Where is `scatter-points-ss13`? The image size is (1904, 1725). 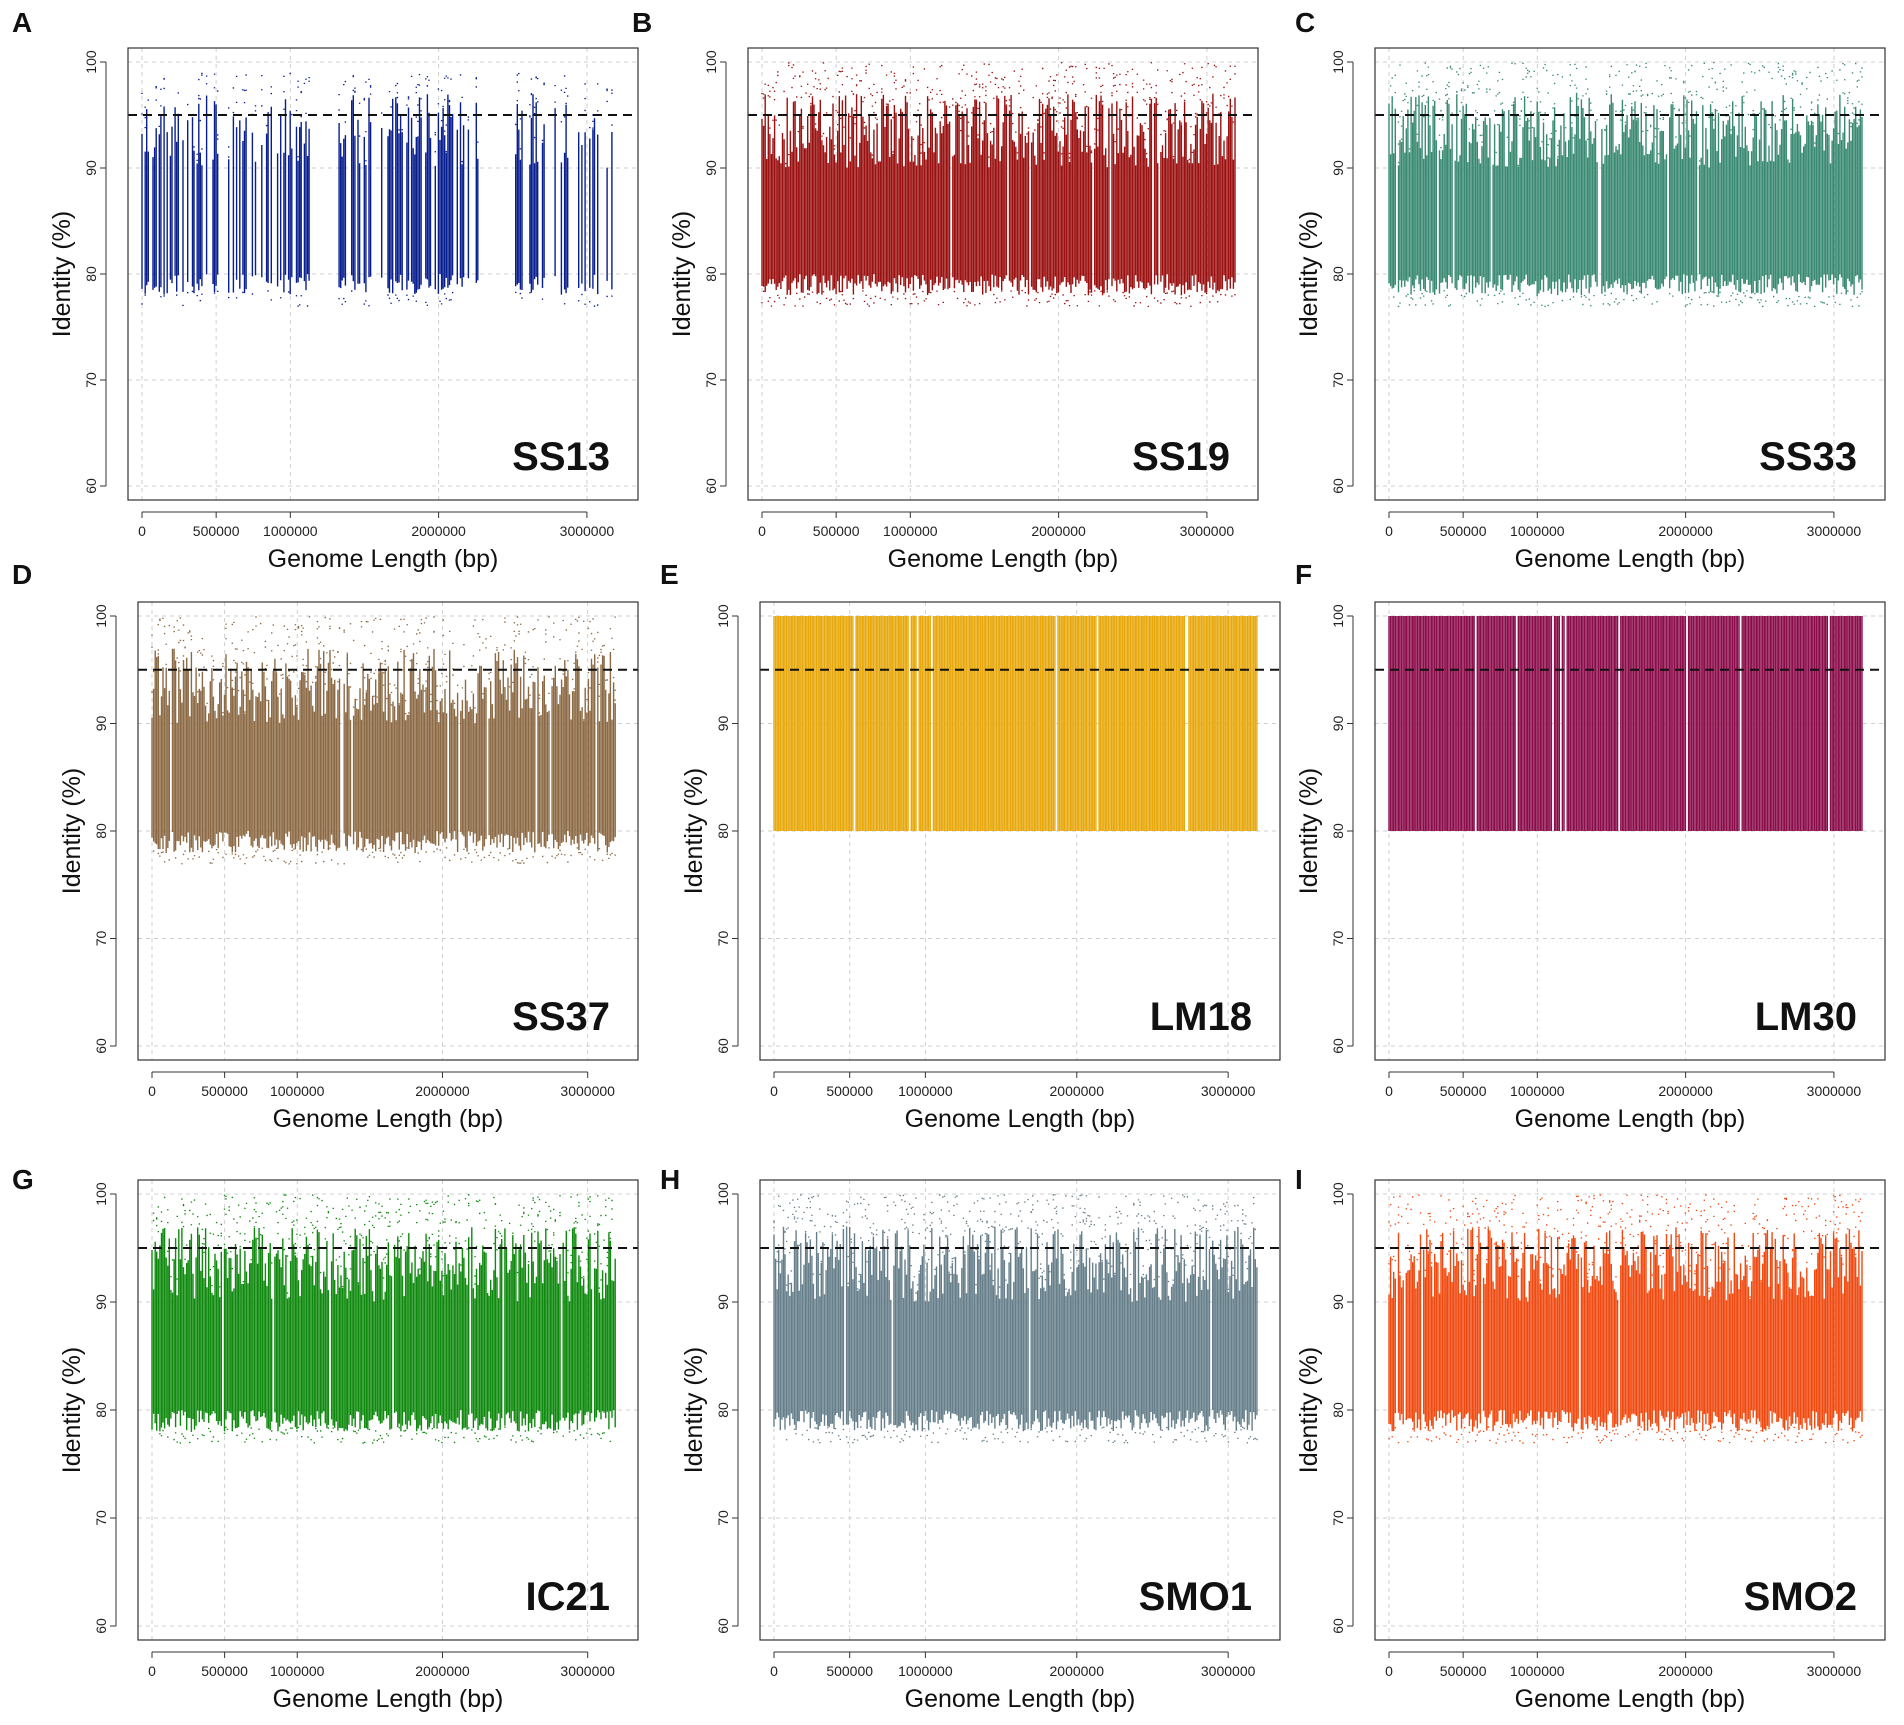 scatter-points-ss13 is located at coordinates (377, 189).